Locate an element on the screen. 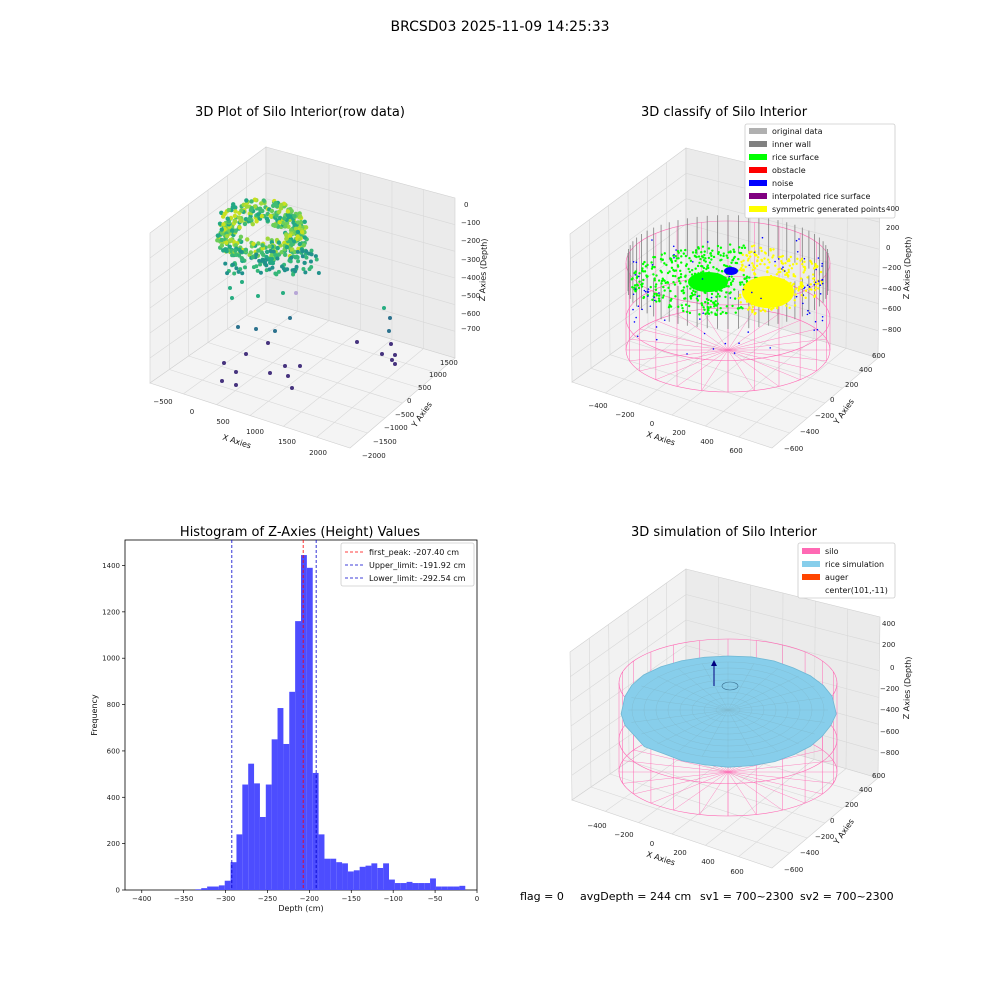 This screenshot has height=1000, width=1000. simulation-ytick: 400 is located at coordinates (865, 790).